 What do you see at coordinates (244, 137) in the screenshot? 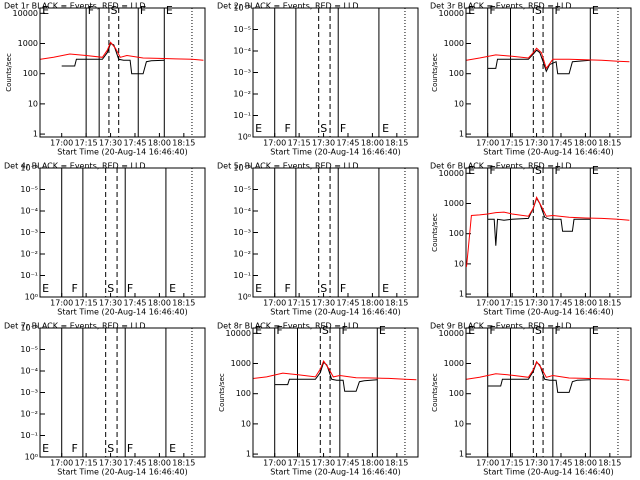
I see `y-tick-label: 10⁰` at bounding box center [244, 137].